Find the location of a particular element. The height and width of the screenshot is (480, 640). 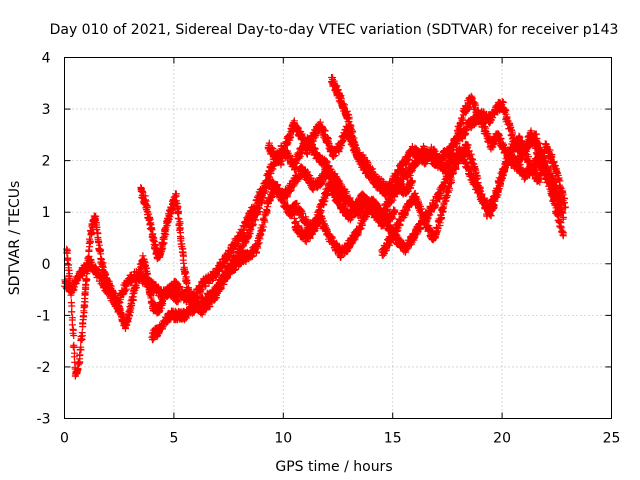

series-track-d is located at coordinates (273, 261).